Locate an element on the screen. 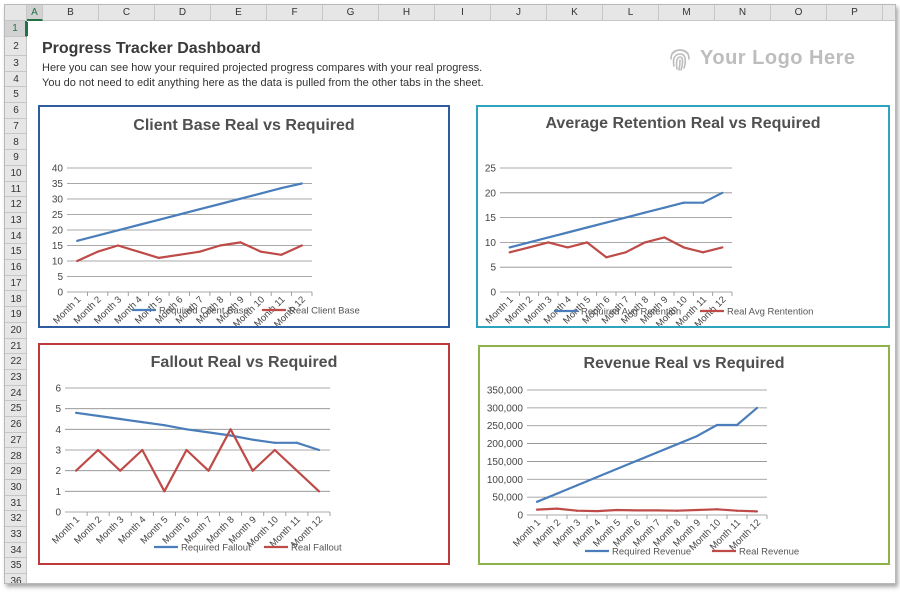 The height and width of the screenshot is (600, 900). row-header-25: 25 is located at coordinates (16, 409).